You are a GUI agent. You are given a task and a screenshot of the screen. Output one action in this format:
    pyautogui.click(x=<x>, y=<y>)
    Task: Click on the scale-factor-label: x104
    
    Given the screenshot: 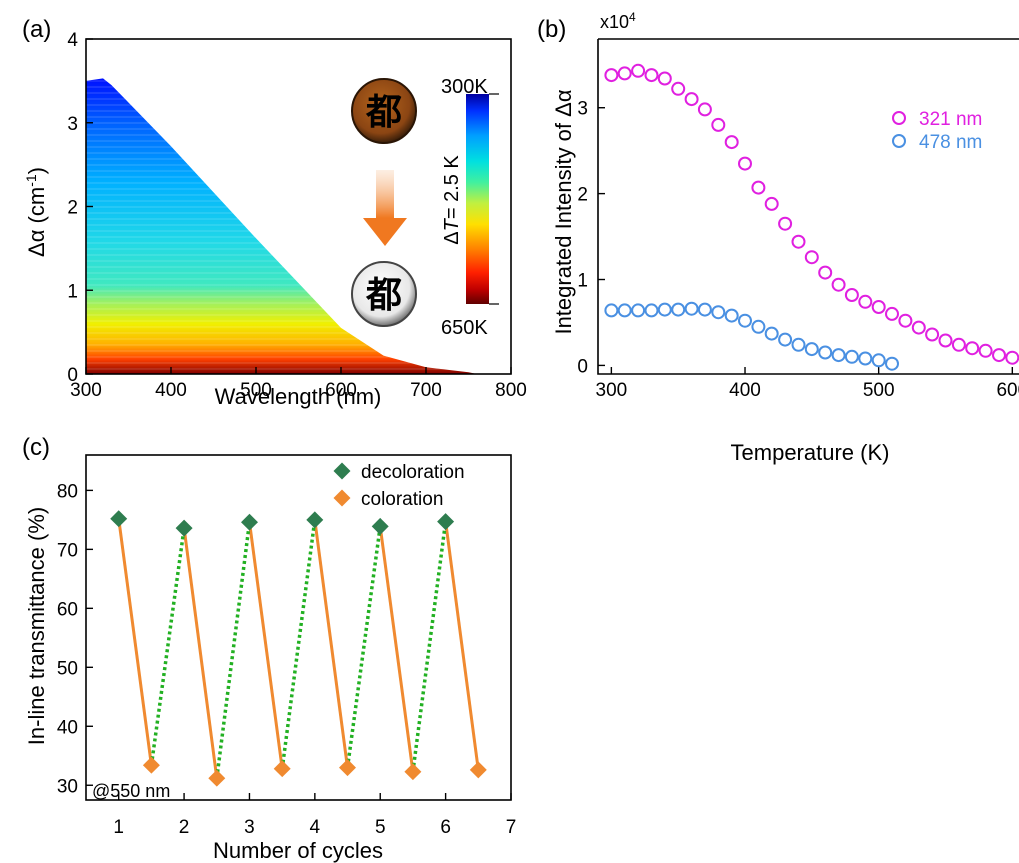 What is the action you would take?
    pyautogui.click(x=618, y=21)
    